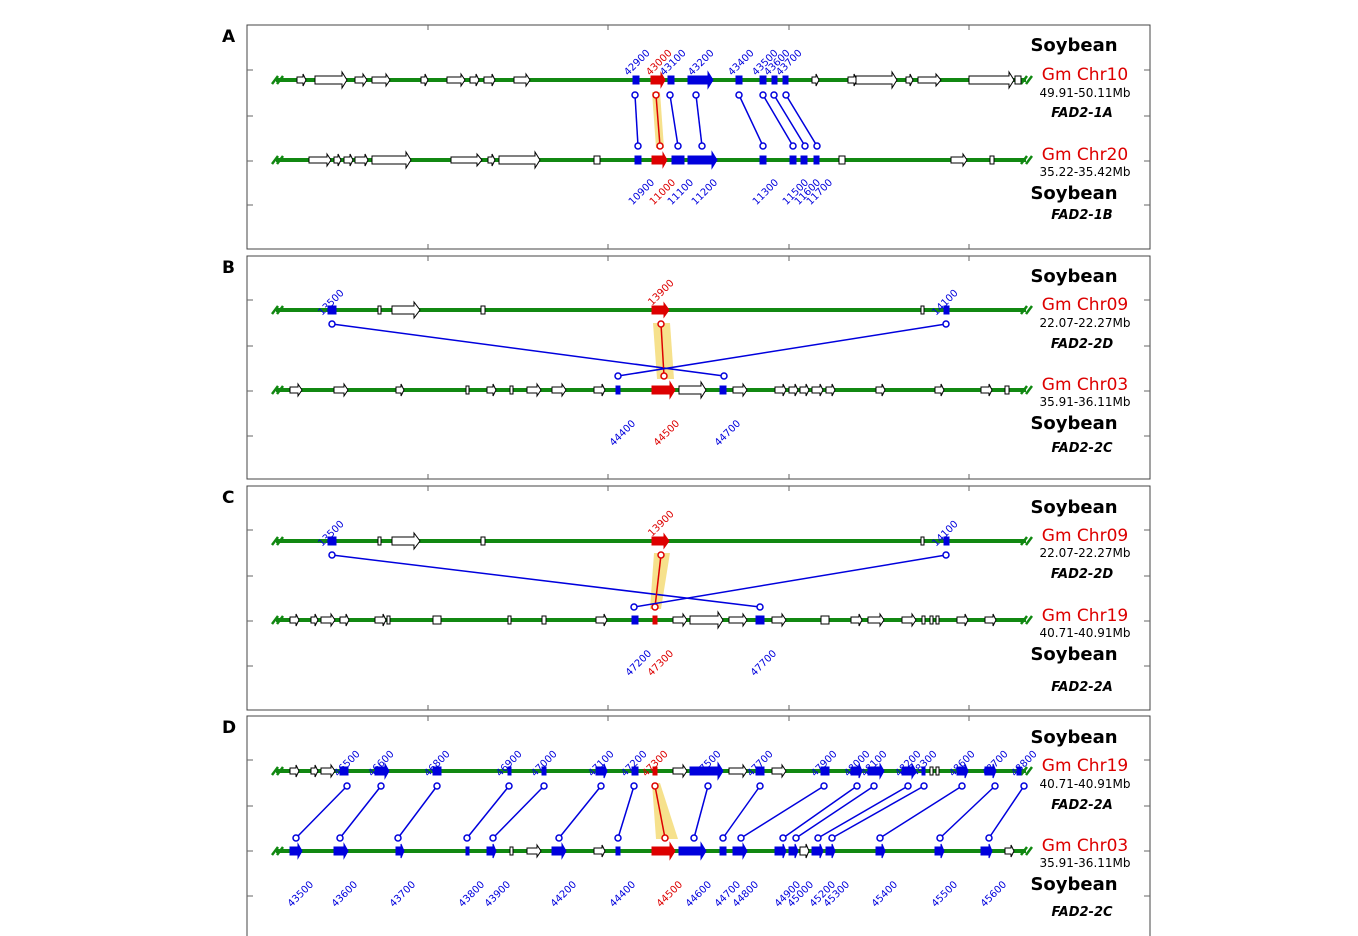 The image size is (1358, 936). What do you see at coordinates (229, 37) in the screenshot?
I see `panel-letter: A` at bounding box center [229, 37].